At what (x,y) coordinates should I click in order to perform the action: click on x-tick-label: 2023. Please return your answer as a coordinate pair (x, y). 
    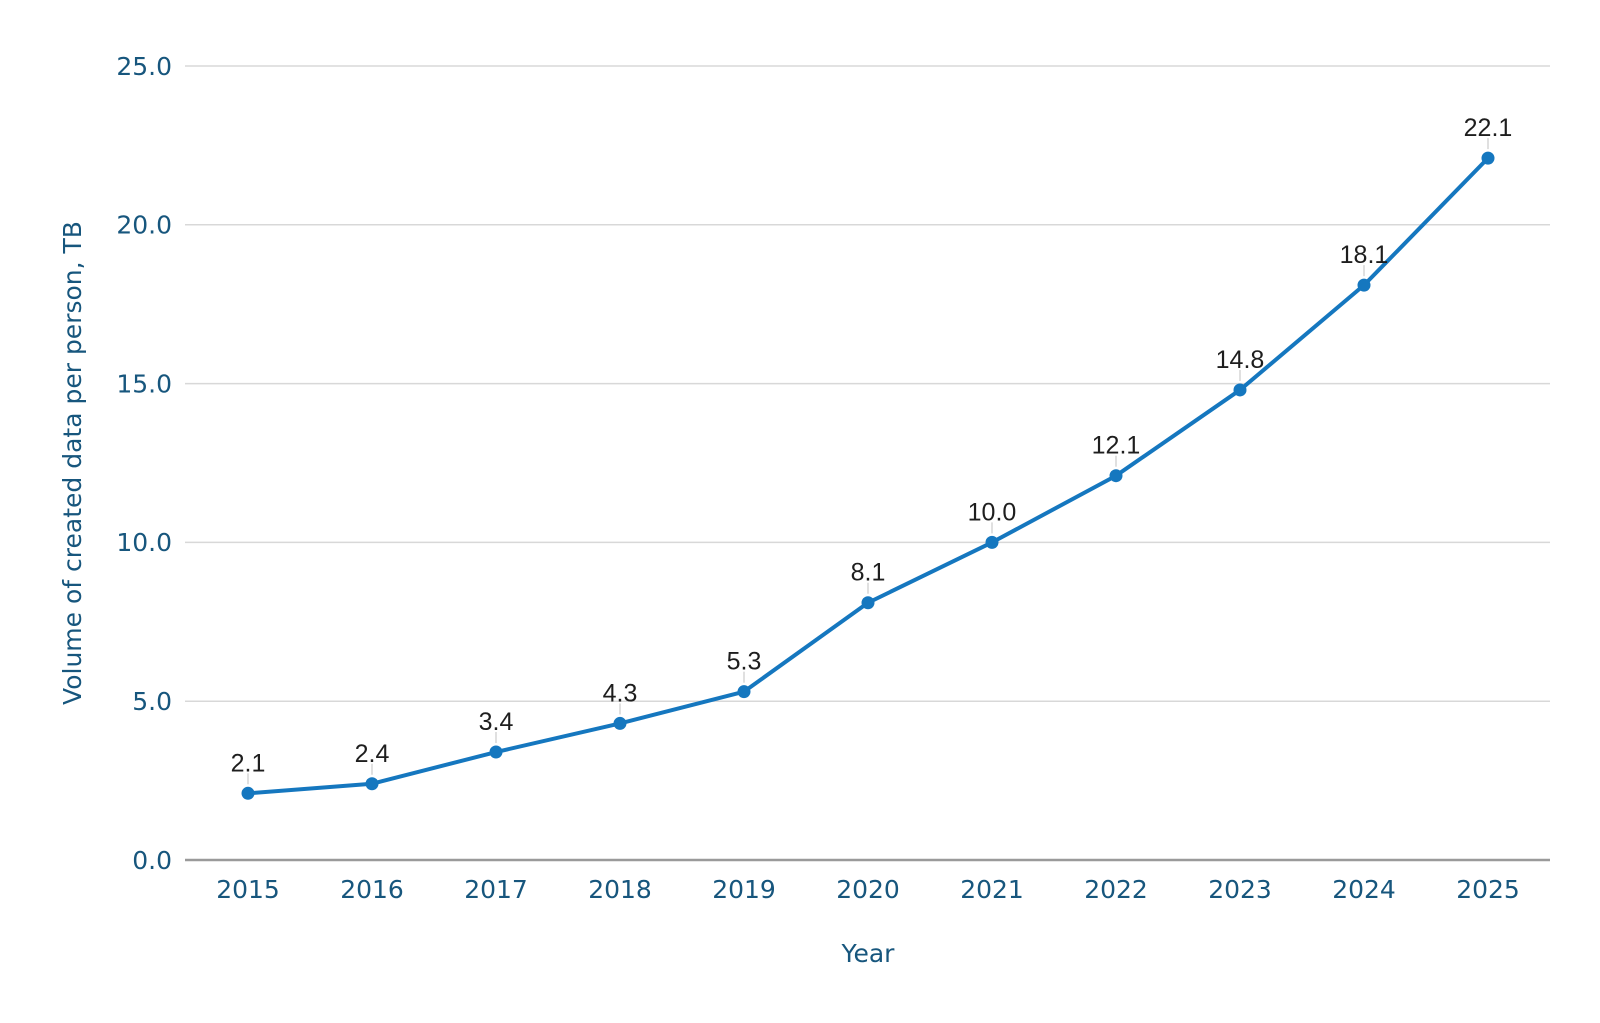
    Looking at the image, I should click on (1240, 889).